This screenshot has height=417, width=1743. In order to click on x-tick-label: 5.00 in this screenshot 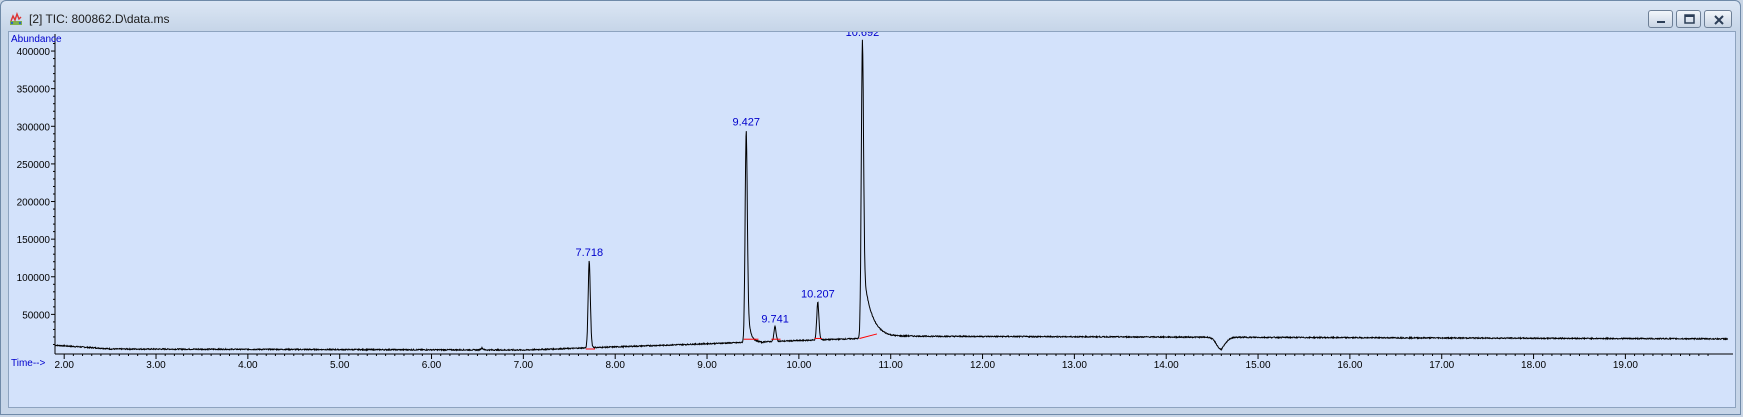, I will do `click(340, 365)`.